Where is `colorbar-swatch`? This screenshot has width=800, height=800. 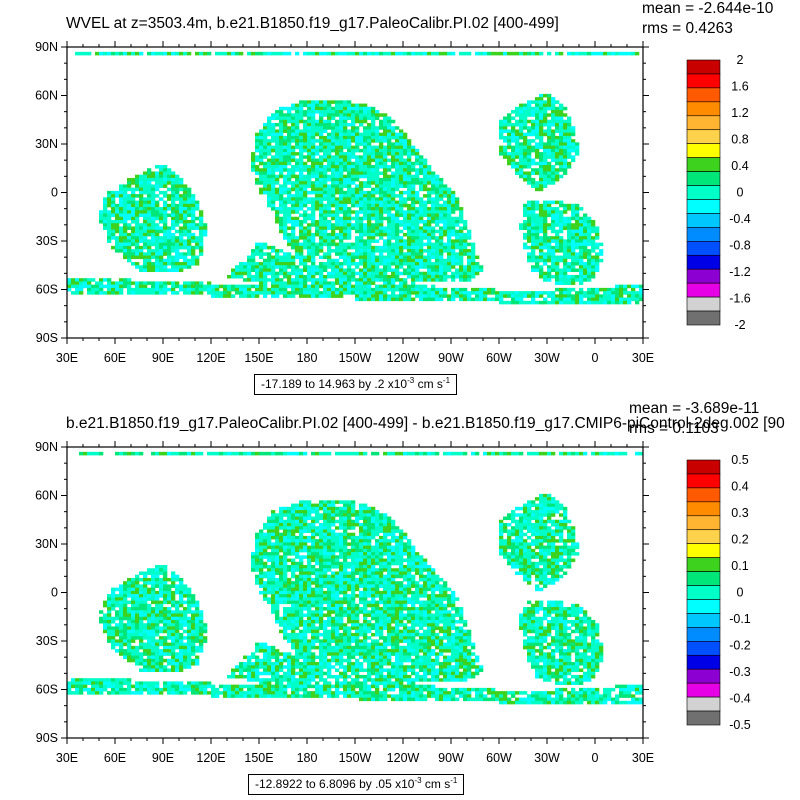 colorbar-swatch is located at coordinates (703, 304).